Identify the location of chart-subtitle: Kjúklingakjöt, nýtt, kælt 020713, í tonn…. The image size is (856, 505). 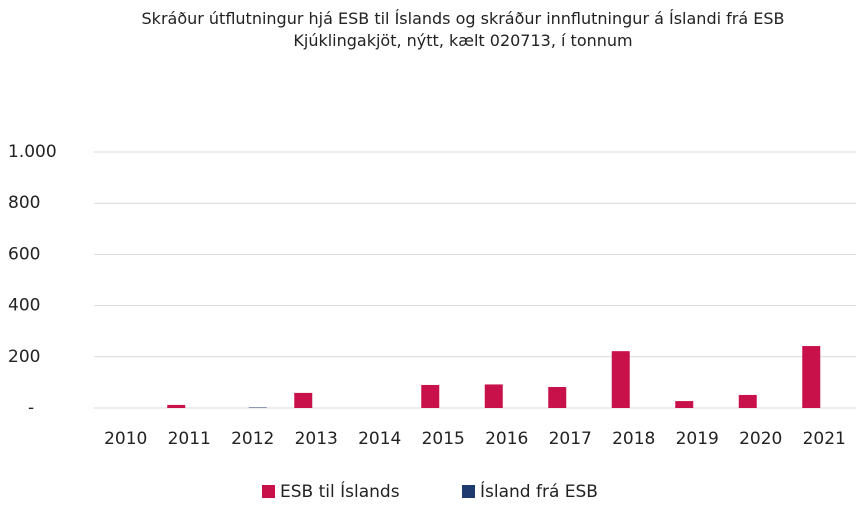
(463, 40).